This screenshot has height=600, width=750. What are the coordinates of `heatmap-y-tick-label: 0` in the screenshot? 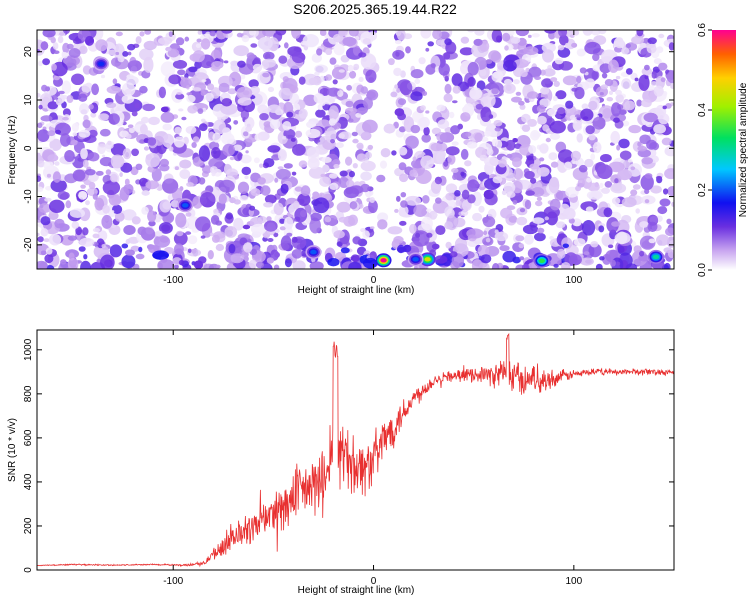 It's located at (28, 148).